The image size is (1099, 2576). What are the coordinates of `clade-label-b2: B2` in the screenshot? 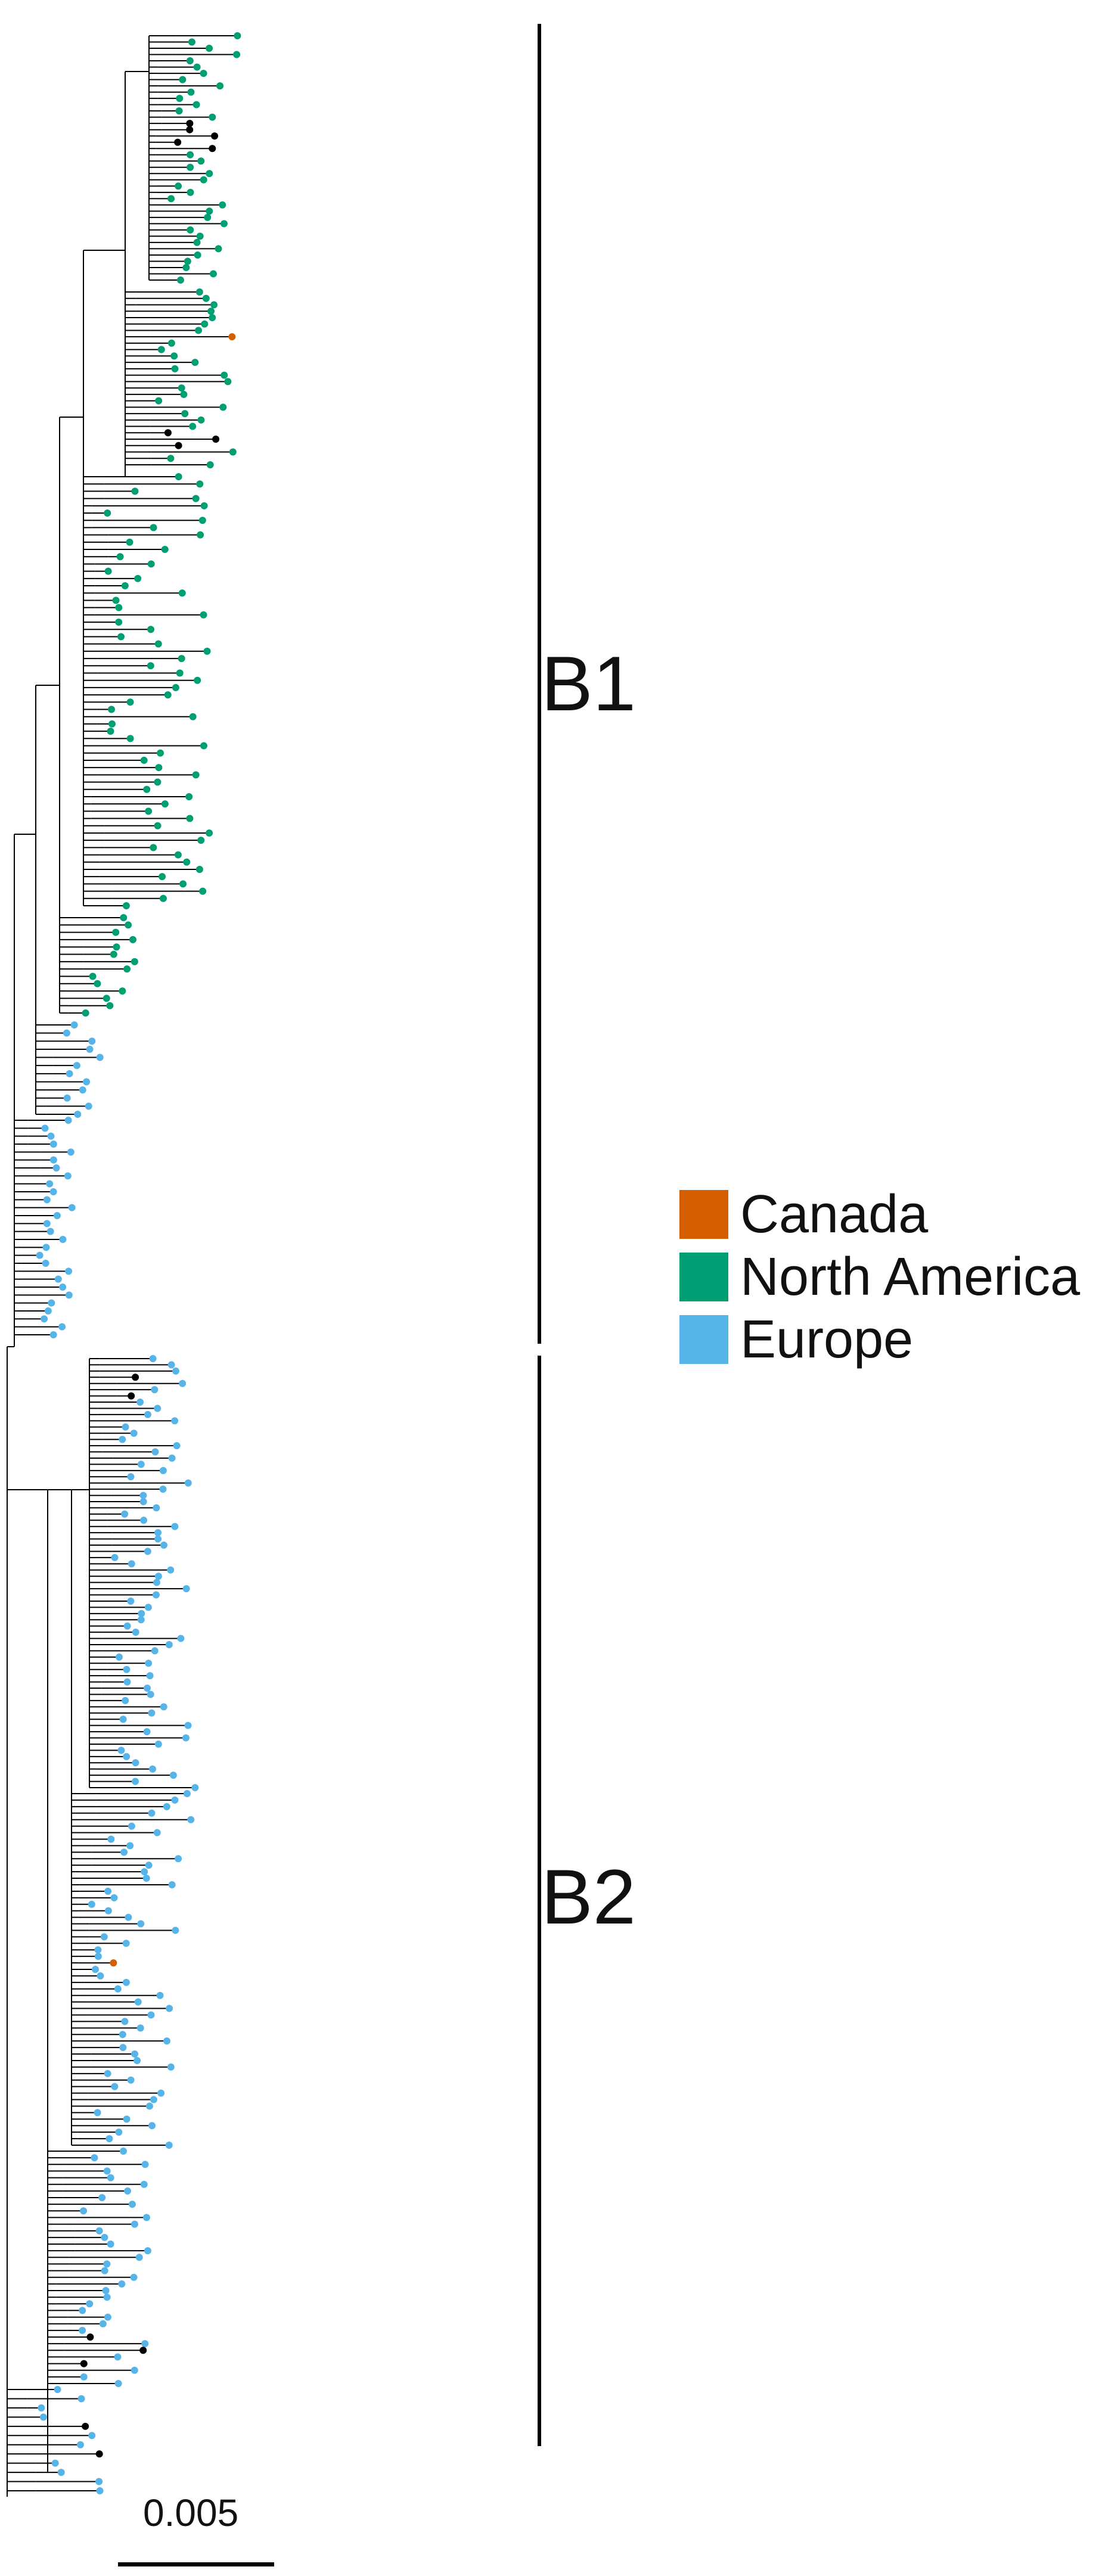 It's located at (589, 1896).